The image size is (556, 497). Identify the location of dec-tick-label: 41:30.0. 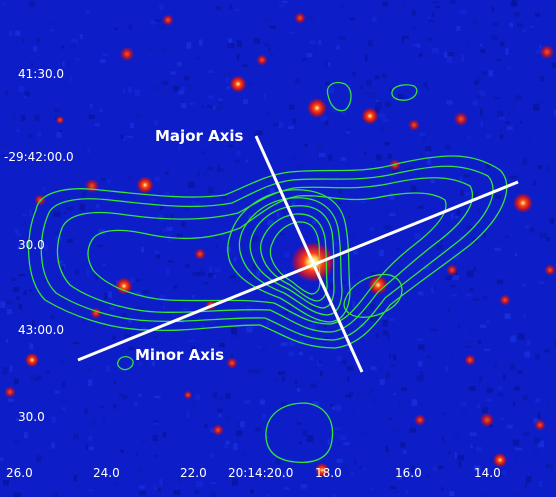
(41, 74).